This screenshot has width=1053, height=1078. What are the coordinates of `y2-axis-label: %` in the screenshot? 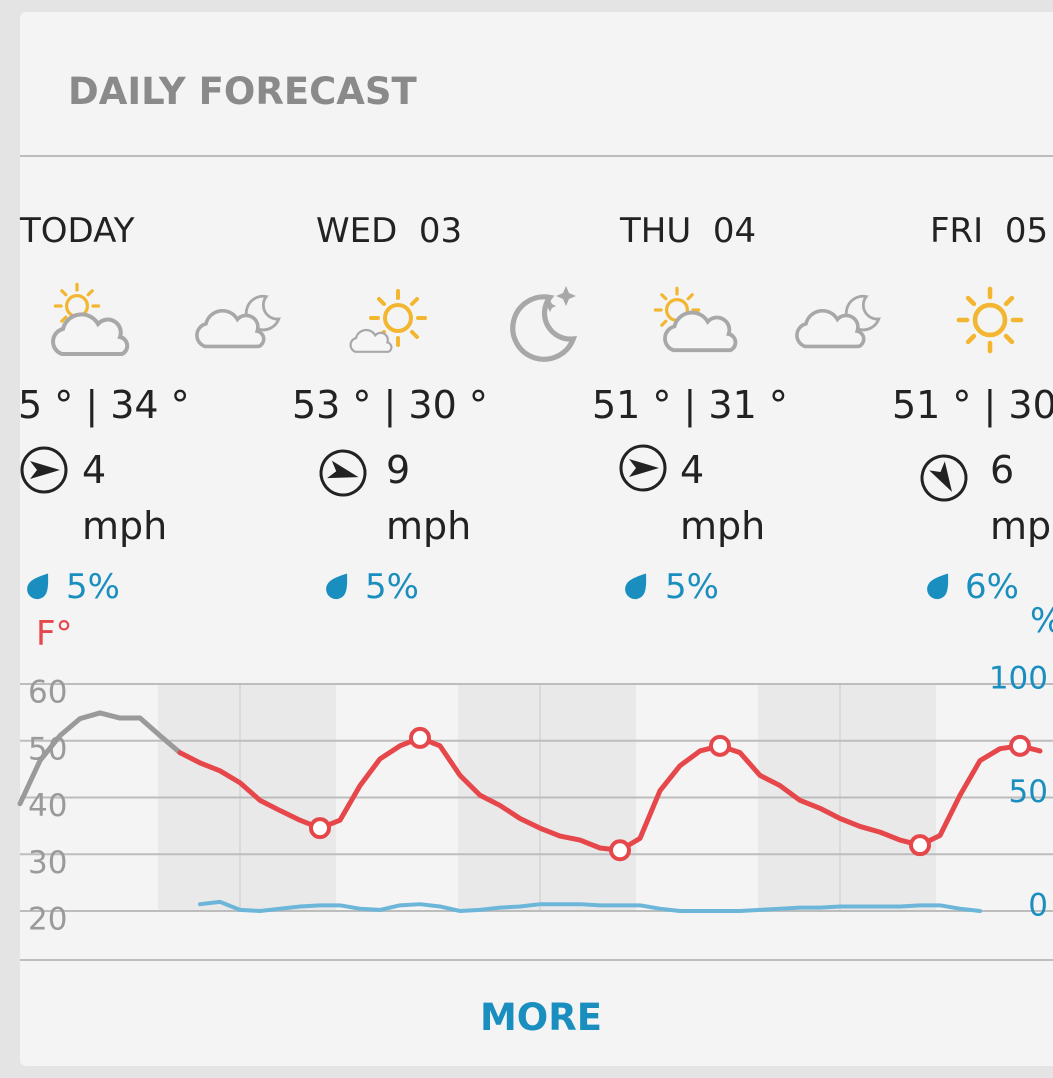 It's located at (1041, 621).